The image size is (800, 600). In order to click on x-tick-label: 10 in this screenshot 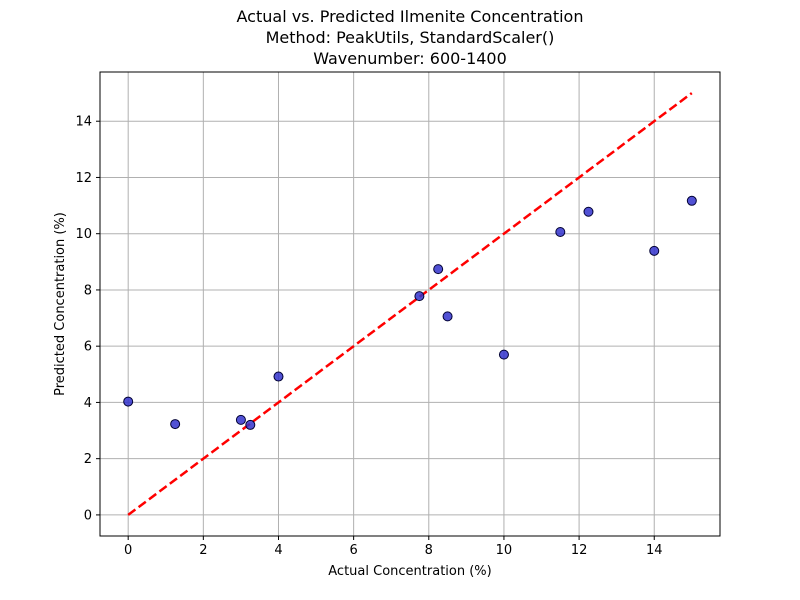, I will do `click(504, 550)`.